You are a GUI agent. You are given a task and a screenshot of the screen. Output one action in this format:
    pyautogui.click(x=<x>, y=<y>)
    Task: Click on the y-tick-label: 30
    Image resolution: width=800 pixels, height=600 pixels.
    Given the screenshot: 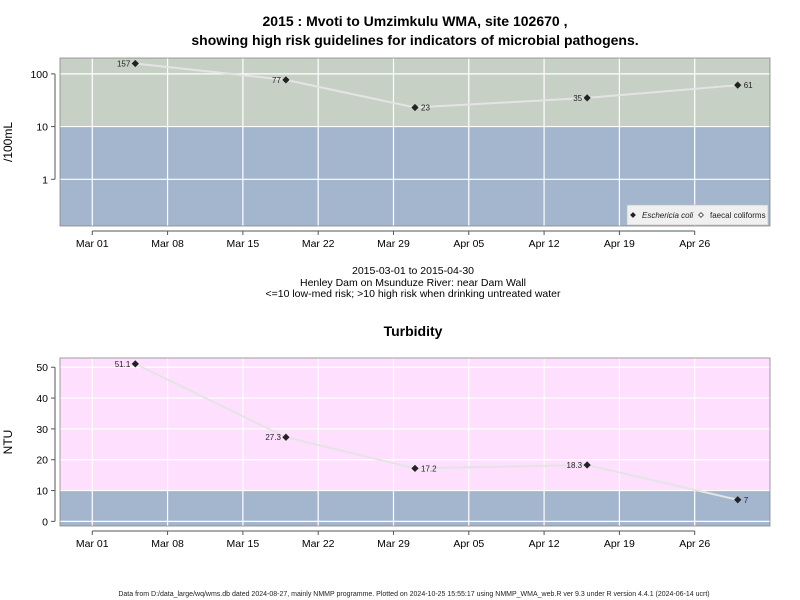 What is the action you would take?
    pyautogui.click(x=42, y=430)
    